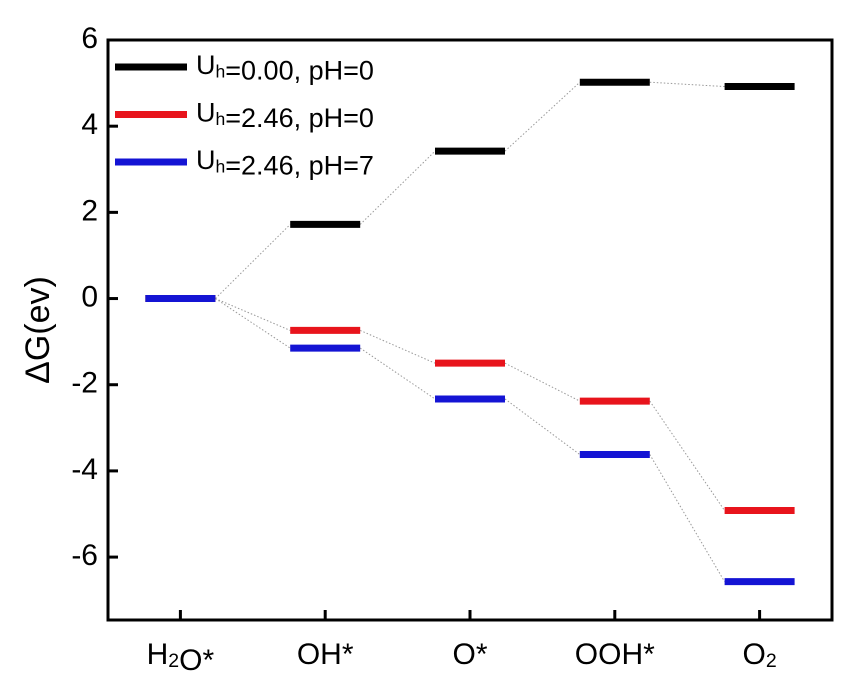  I want to click on y-axis-label: ΔG(ev), so click(38, 330).